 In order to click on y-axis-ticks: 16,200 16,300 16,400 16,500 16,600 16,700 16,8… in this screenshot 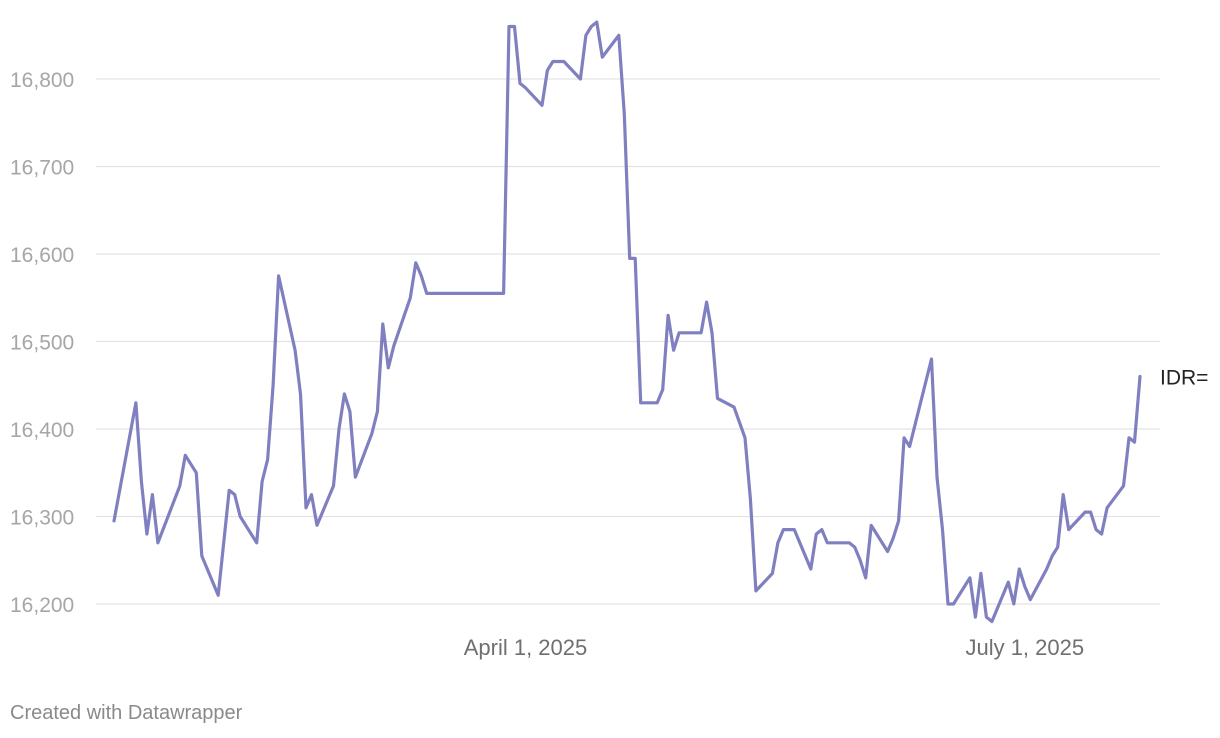, I will do `click(42, 343)`.